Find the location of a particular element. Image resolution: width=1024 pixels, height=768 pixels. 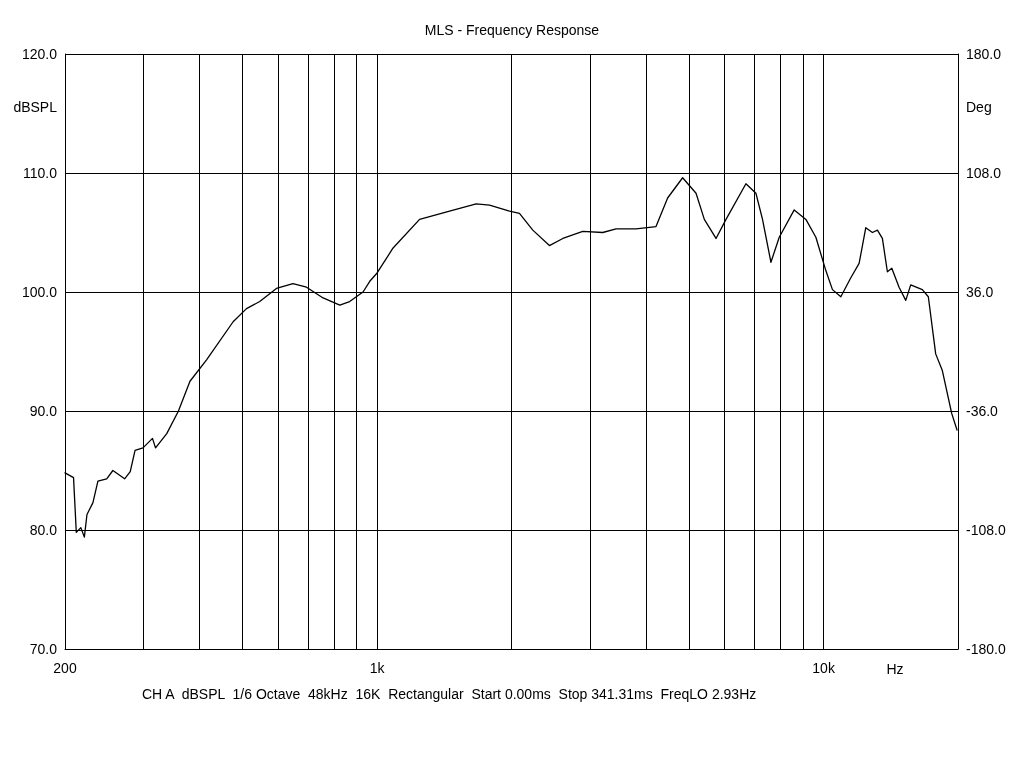

x-tick-label: 1k is located at coordinates (377, 668).